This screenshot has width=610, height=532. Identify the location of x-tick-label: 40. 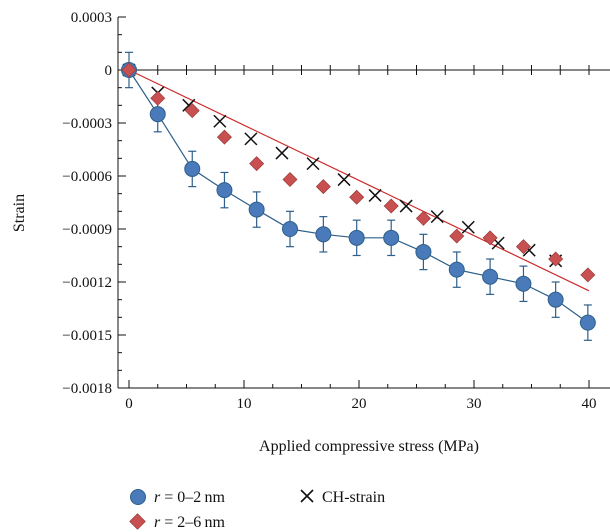
(589, 404).